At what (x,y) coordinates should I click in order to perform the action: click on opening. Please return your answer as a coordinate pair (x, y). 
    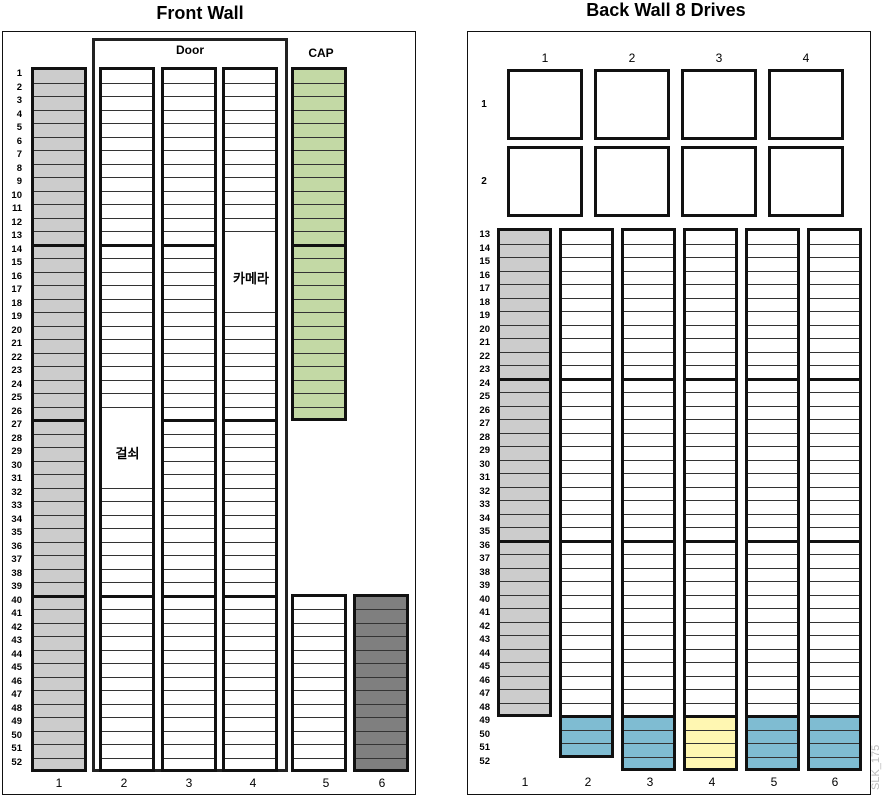
    Looking at the image, I should click on (127, 451).